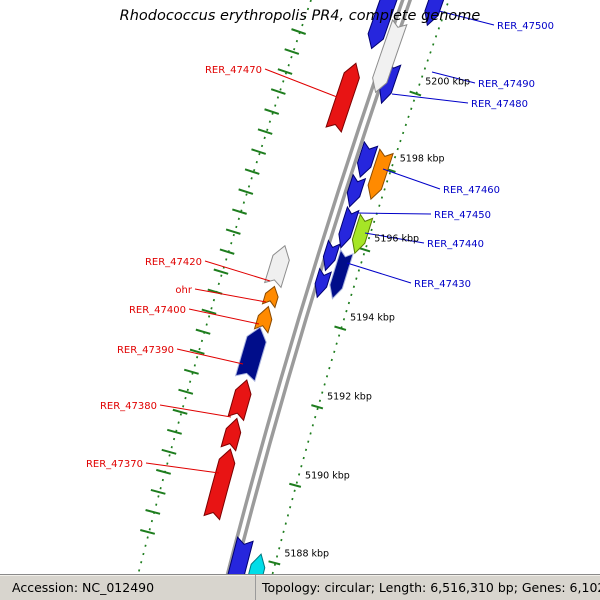 This screenshot has width=600, height=600. I want to click on position-label: 5198 kbp, so click(422, 159).